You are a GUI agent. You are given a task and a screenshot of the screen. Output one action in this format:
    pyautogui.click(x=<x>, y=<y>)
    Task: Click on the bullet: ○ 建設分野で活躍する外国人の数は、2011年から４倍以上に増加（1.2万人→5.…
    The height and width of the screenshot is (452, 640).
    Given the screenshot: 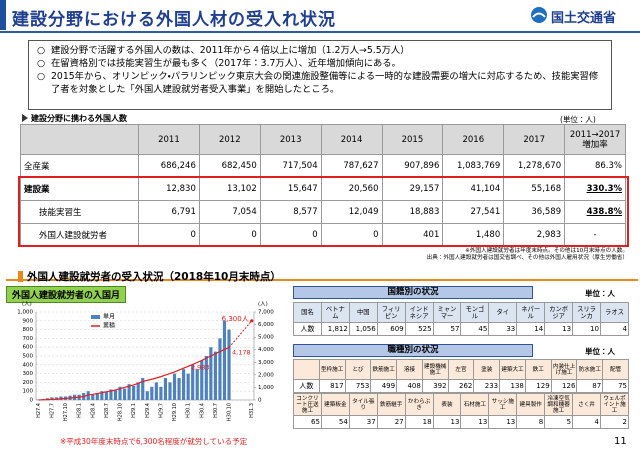 What is the action you would take?
    pyautogui.click(x=223, y=50)
    